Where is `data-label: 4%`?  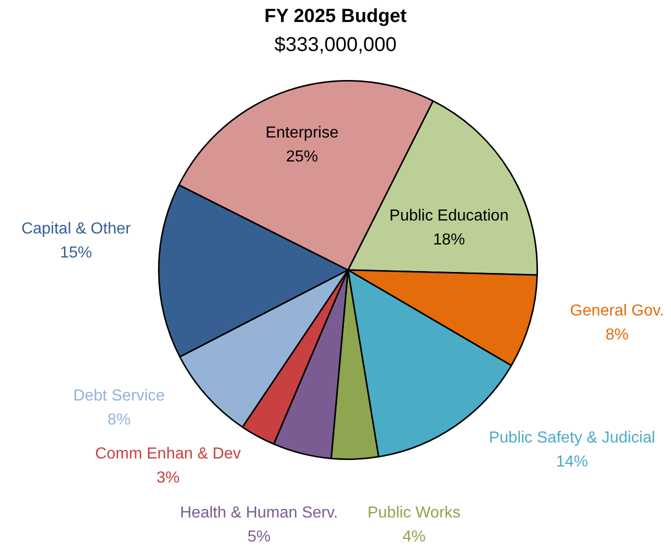 data-label: 4% is located at coordinates (414, 537).